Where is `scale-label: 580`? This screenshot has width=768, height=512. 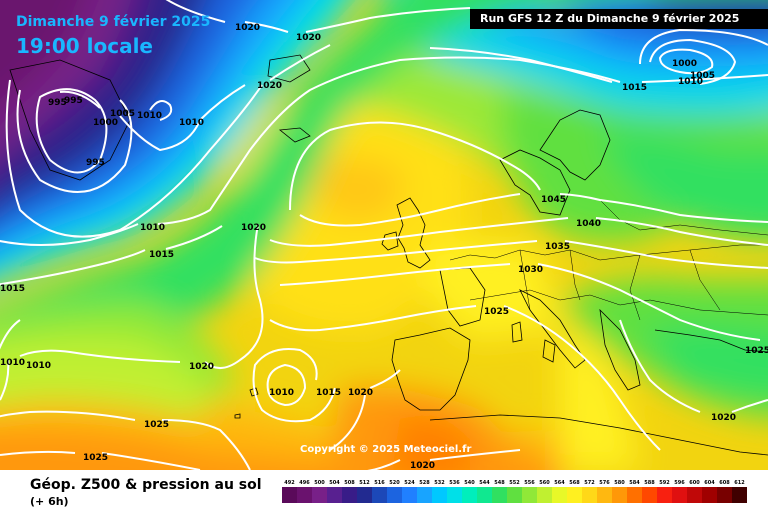
scale-label: 580 is located at coordinates (619, 483).